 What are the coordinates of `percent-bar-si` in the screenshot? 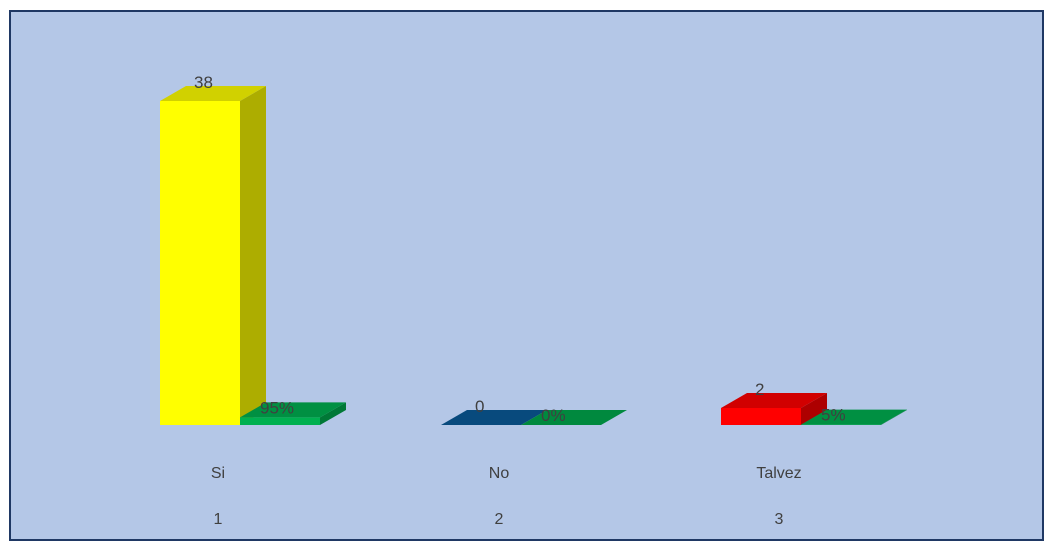 It's located at (293, 413).